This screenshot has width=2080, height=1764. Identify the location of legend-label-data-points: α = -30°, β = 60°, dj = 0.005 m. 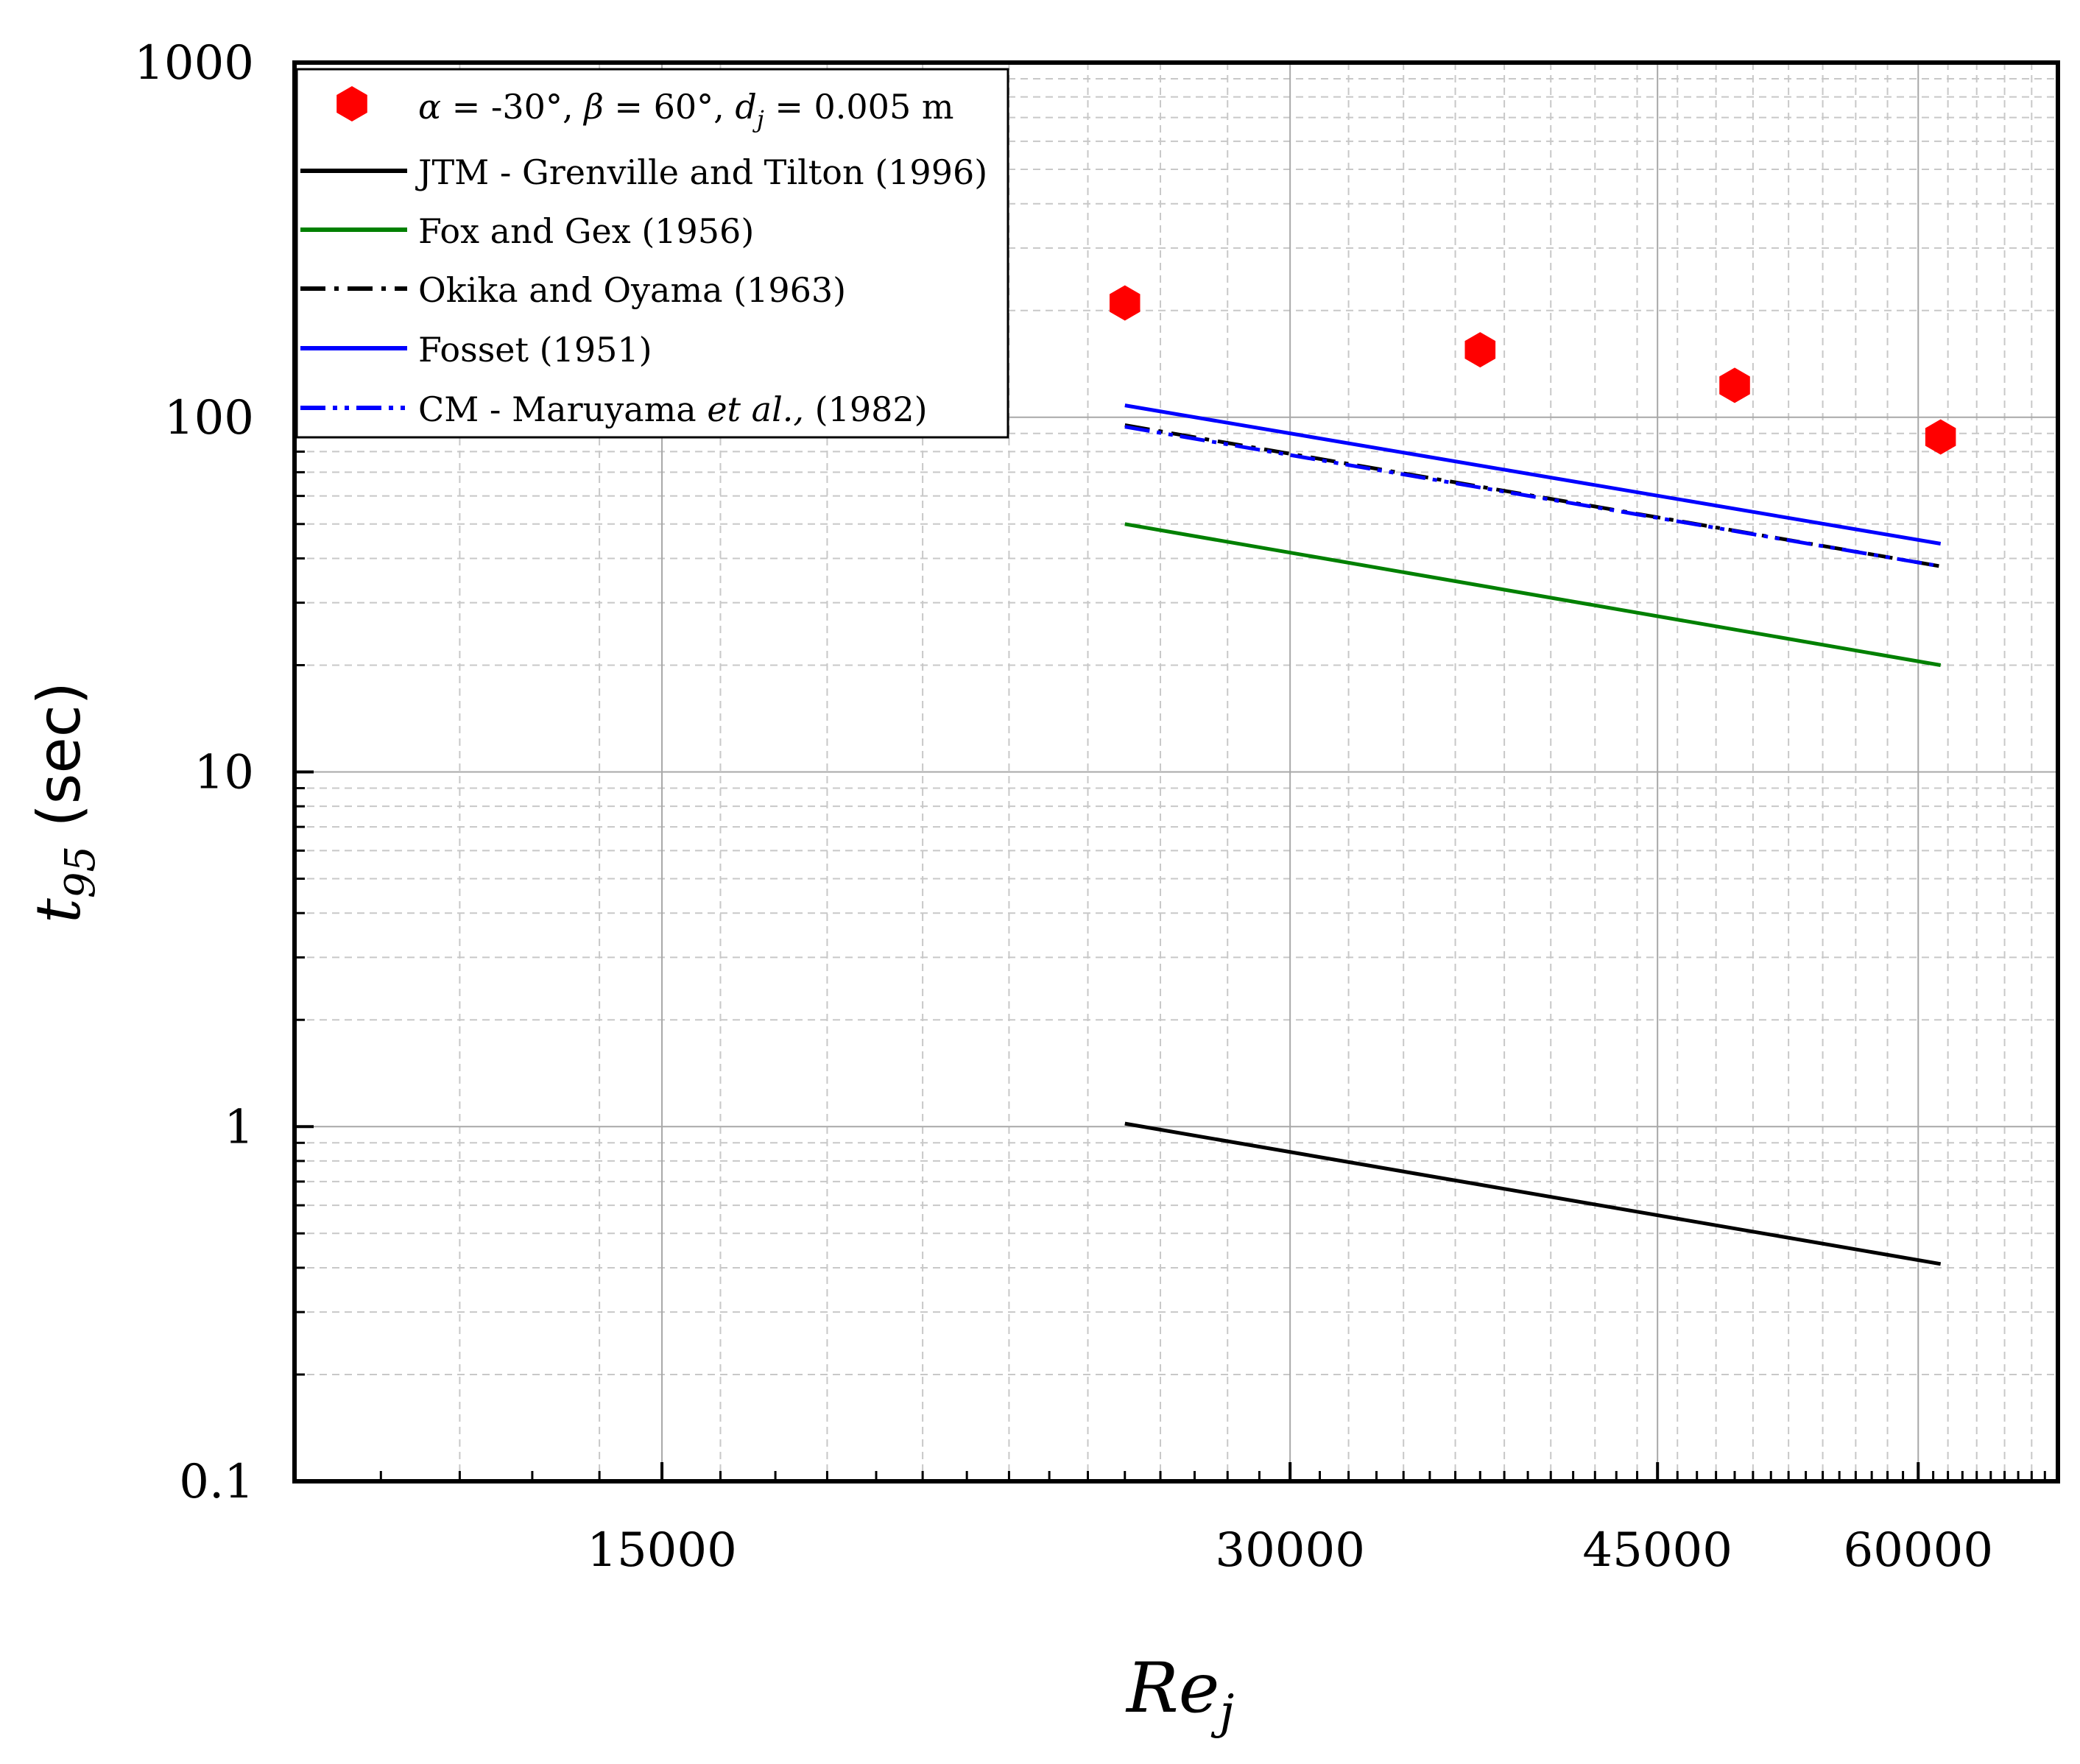
(685, 110).